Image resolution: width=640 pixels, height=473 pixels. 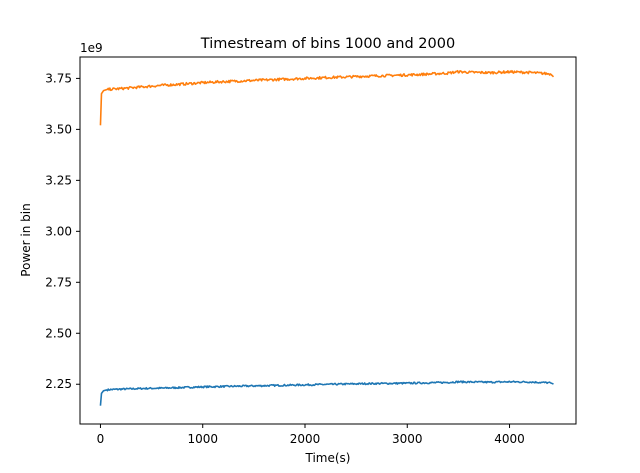 I want to click on y-tick-label: 3.25, so click(x=58, y=180).